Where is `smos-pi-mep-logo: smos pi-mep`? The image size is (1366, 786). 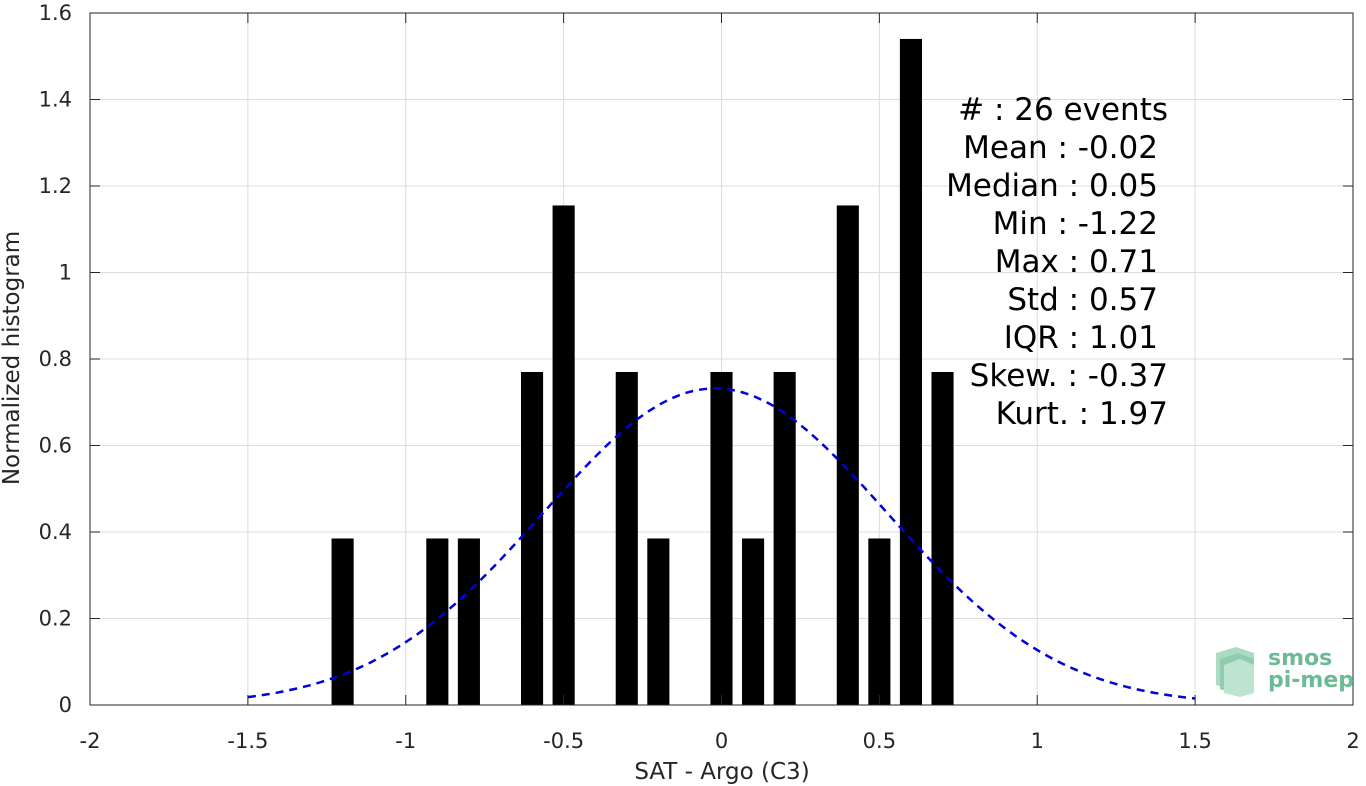
smos-pi-mep-logo: smos pi-mep is located at coordinates (1285, 671).